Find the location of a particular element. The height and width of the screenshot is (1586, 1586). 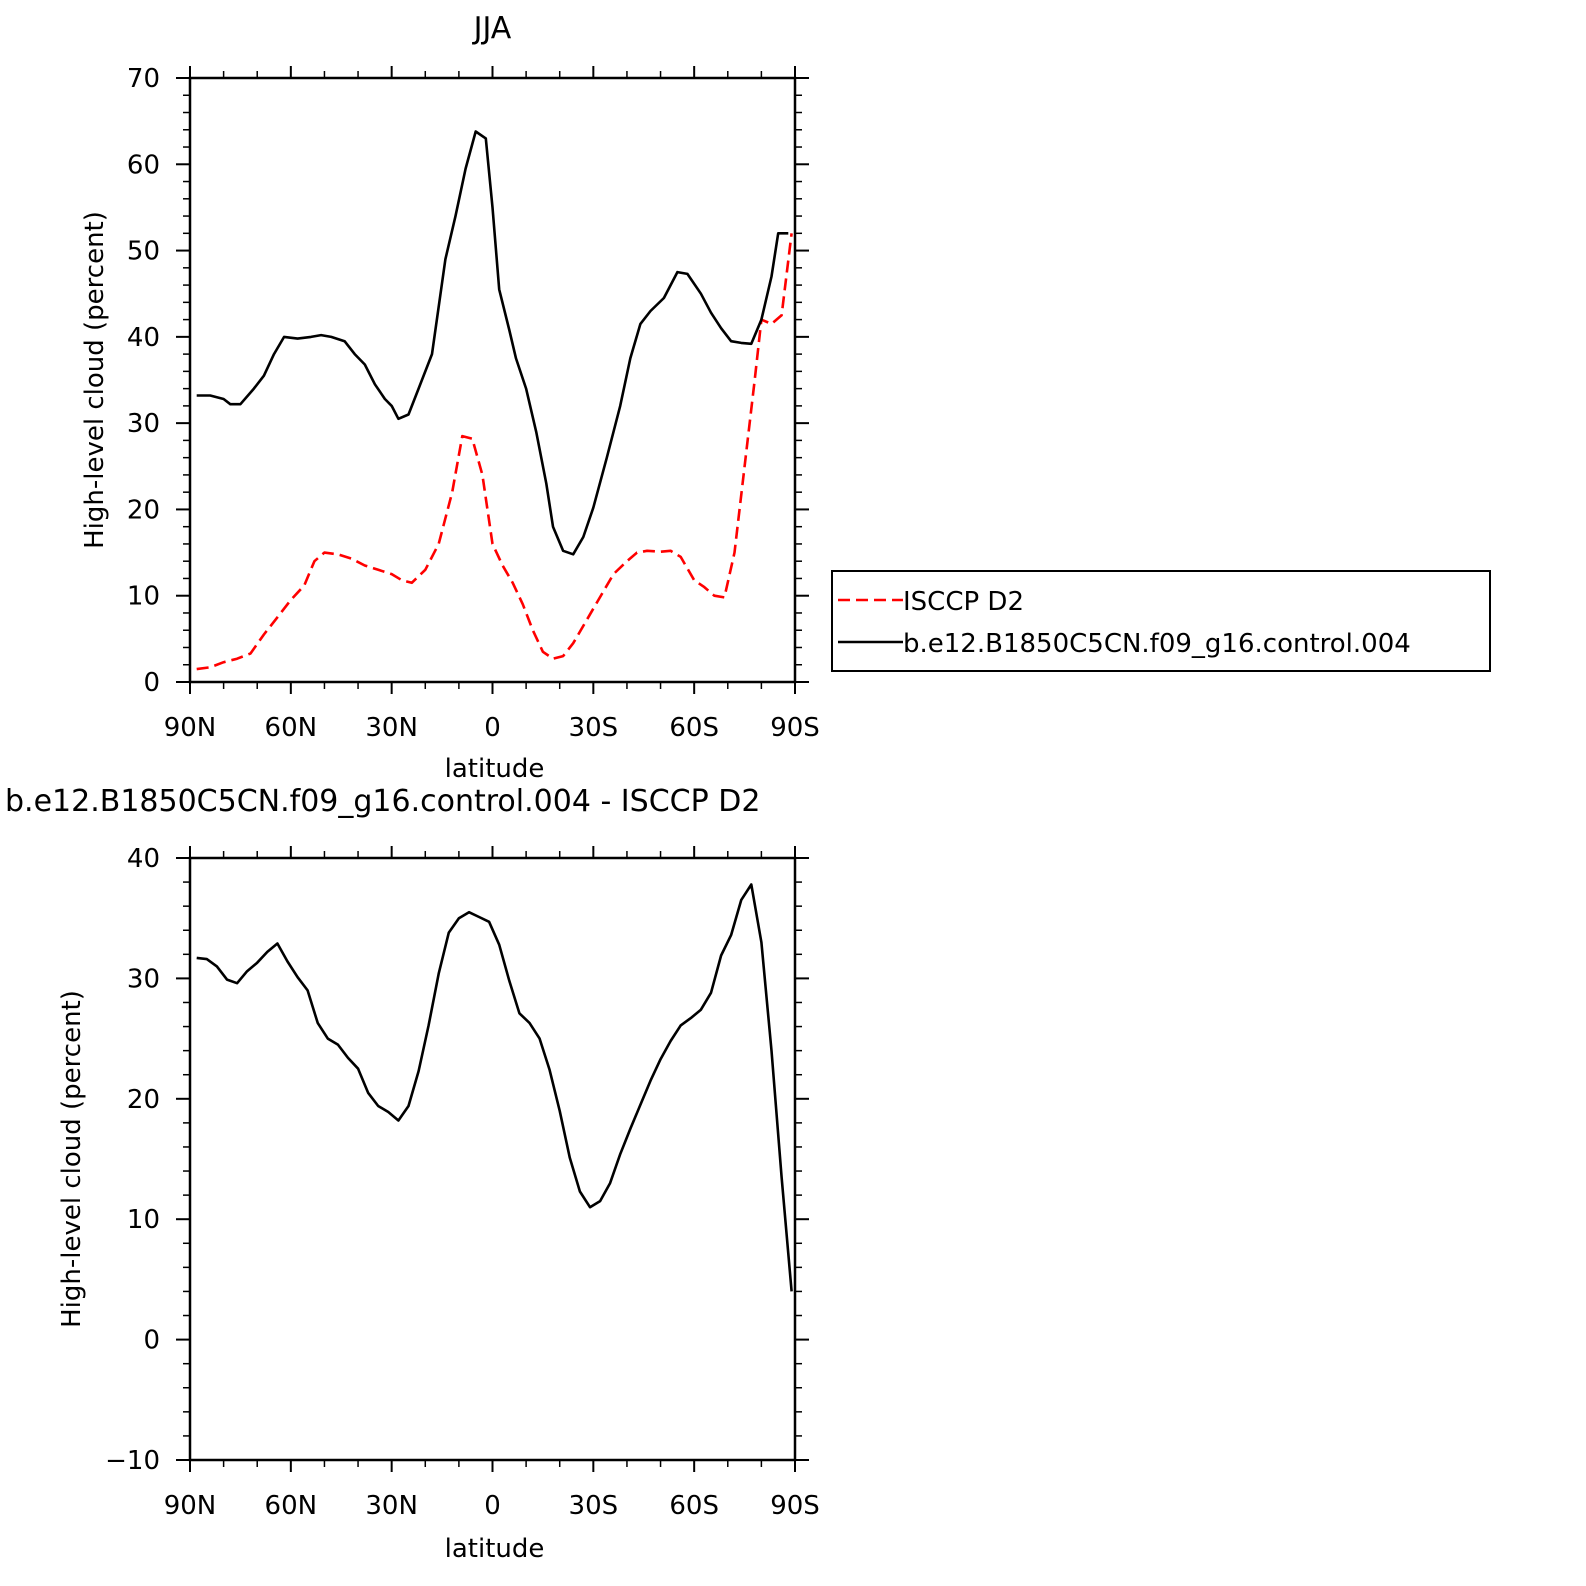

y-tick-label: 50 is located at coordinates (143, 252).